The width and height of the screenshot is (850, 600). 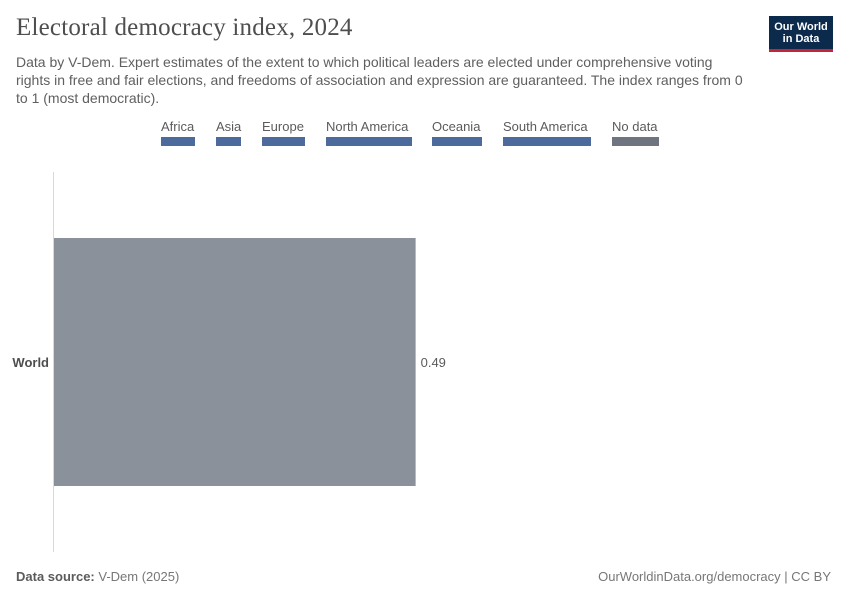 I want to click on legend-item-north-america: North America, so click(x=369, y=132).